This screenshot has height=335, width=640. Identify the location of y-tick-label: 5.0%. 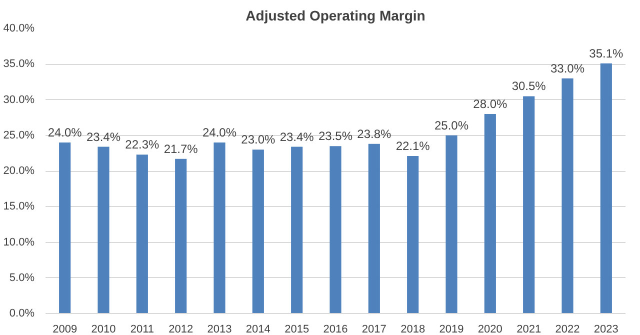
(22, 278).